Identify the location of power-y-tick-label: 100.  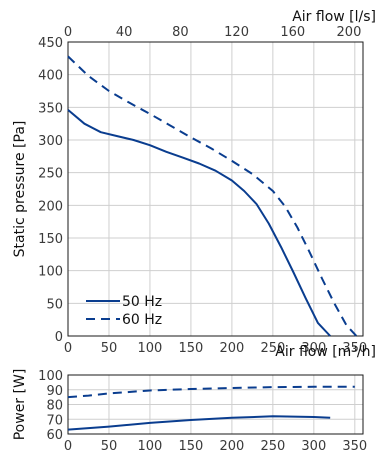
(50, 376).